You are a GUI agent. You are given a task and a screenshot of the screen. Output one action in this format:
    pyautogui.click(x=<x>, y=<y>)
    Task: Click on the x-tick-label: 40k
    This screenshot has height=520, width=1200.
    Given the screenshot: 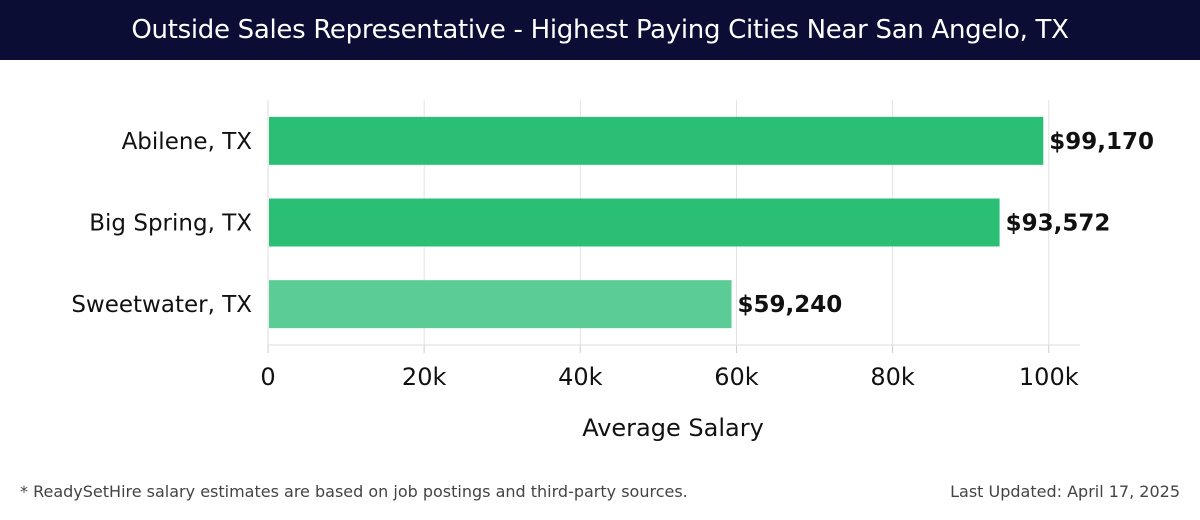 What is the action you would take?
    pyautogui.click(x=580, y=377)
    